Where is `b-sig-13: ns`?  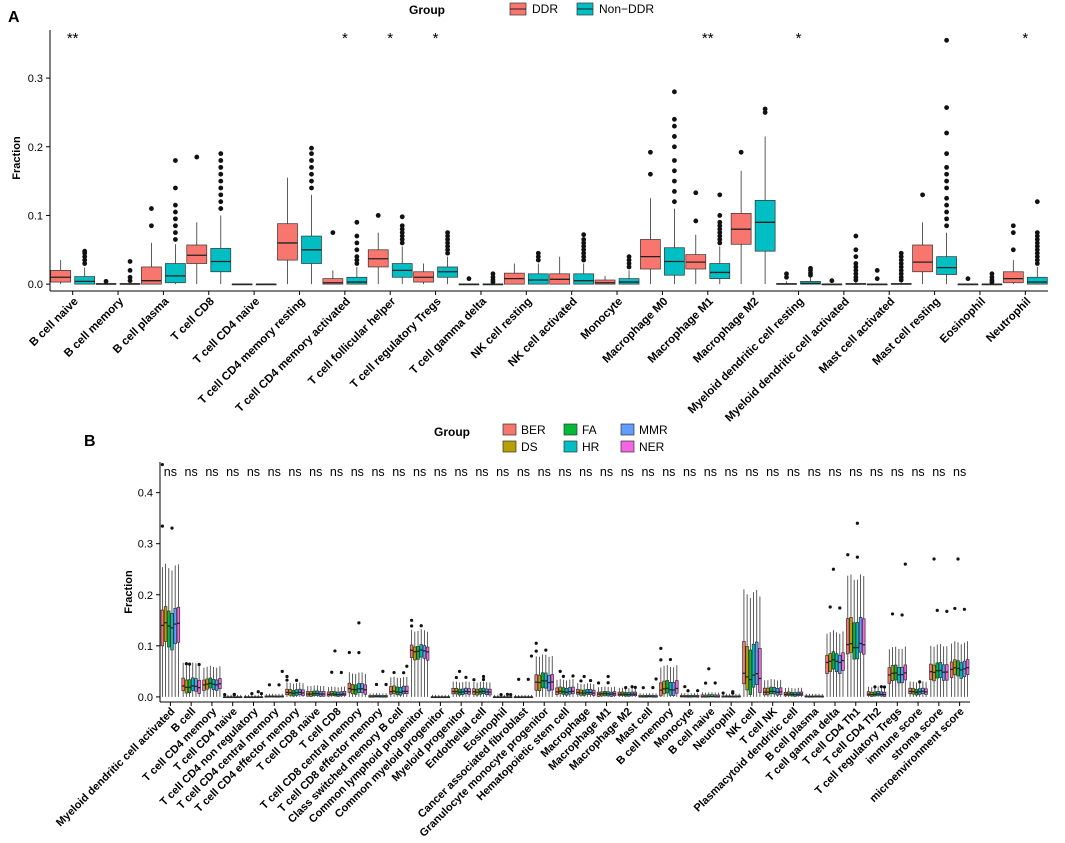
b-sig-13: ns is located at coordinates (440, 472).